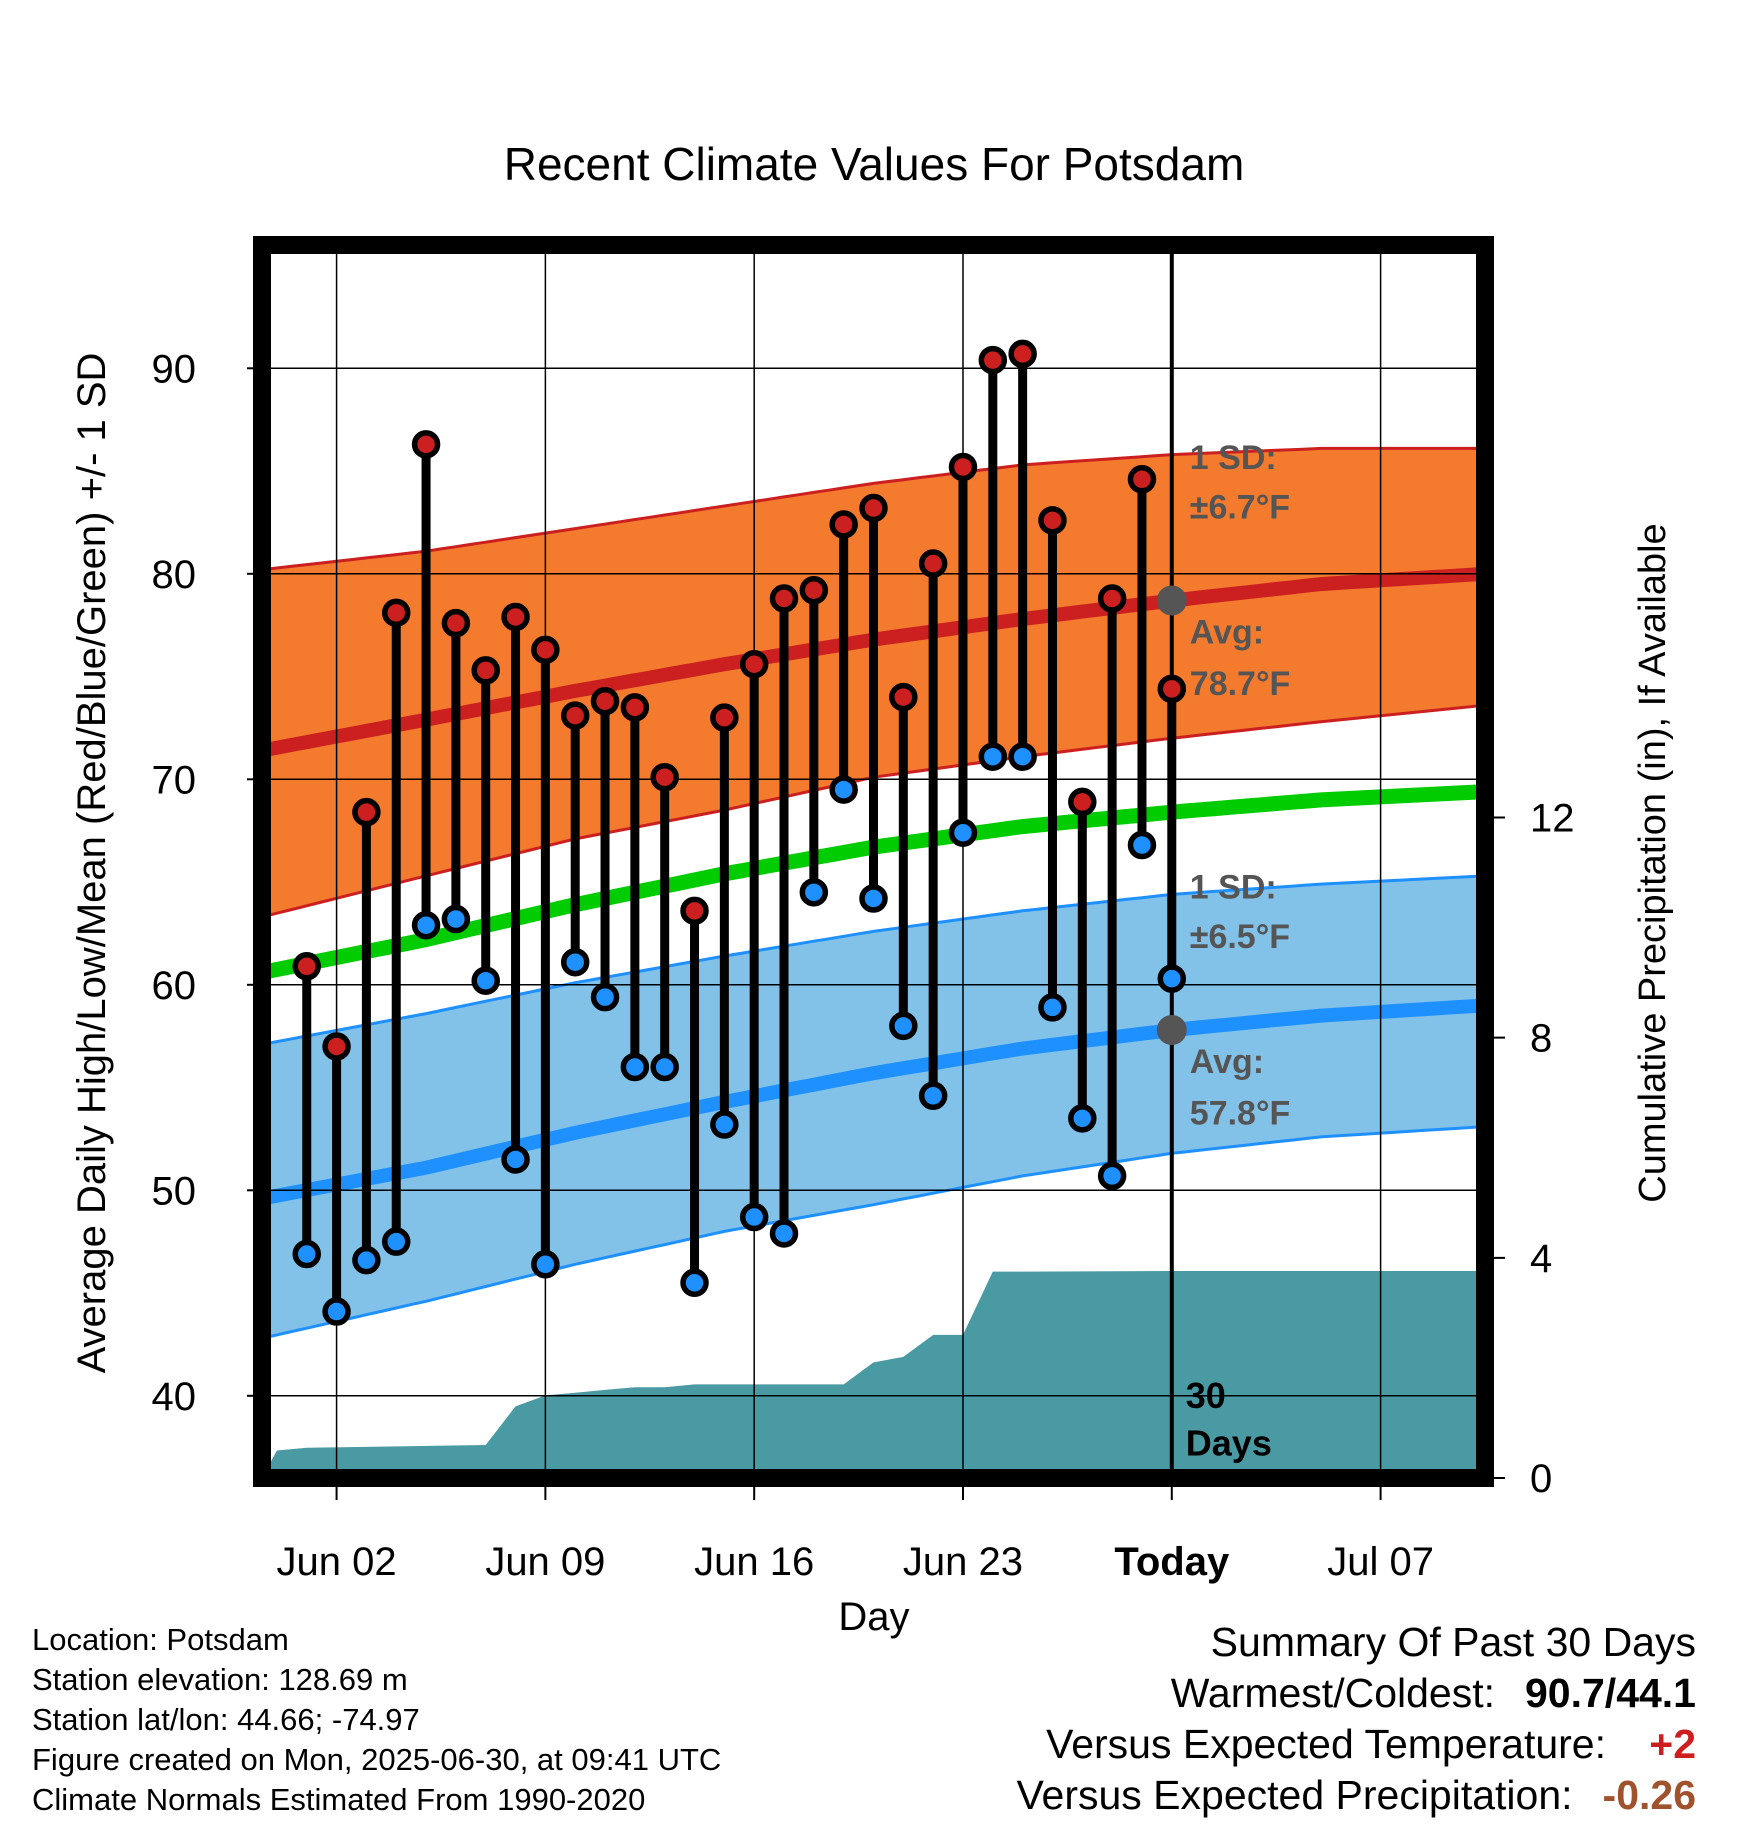 The width and height of the screenshot is (1748, 1828). I want to click on summary-warmest-label: Warmest/Coldest:, so click(1332, 1693).